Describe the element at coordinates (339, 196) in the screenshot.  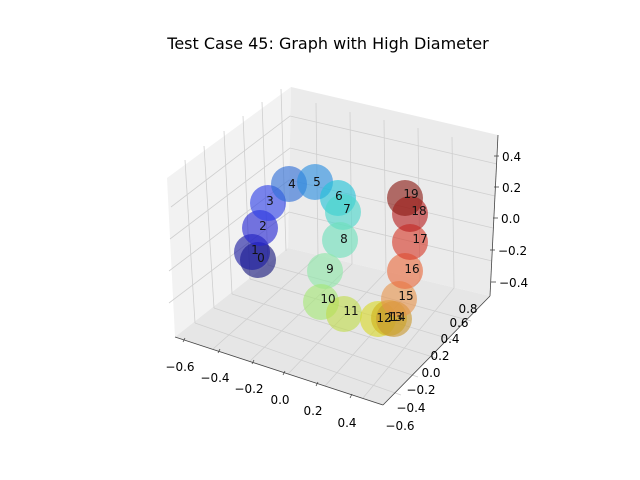
I see `node-6-label: 6` at that location.